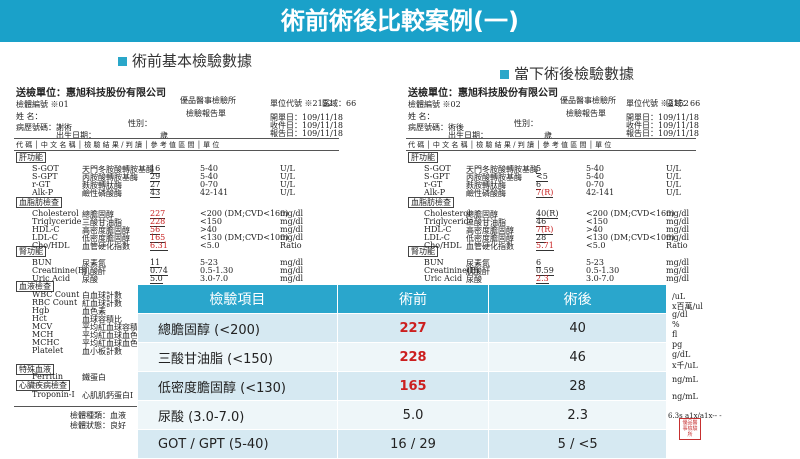 The image size is (800, 459). I want to click on date-report: 報告日：109/11/18, so click(307, 133).